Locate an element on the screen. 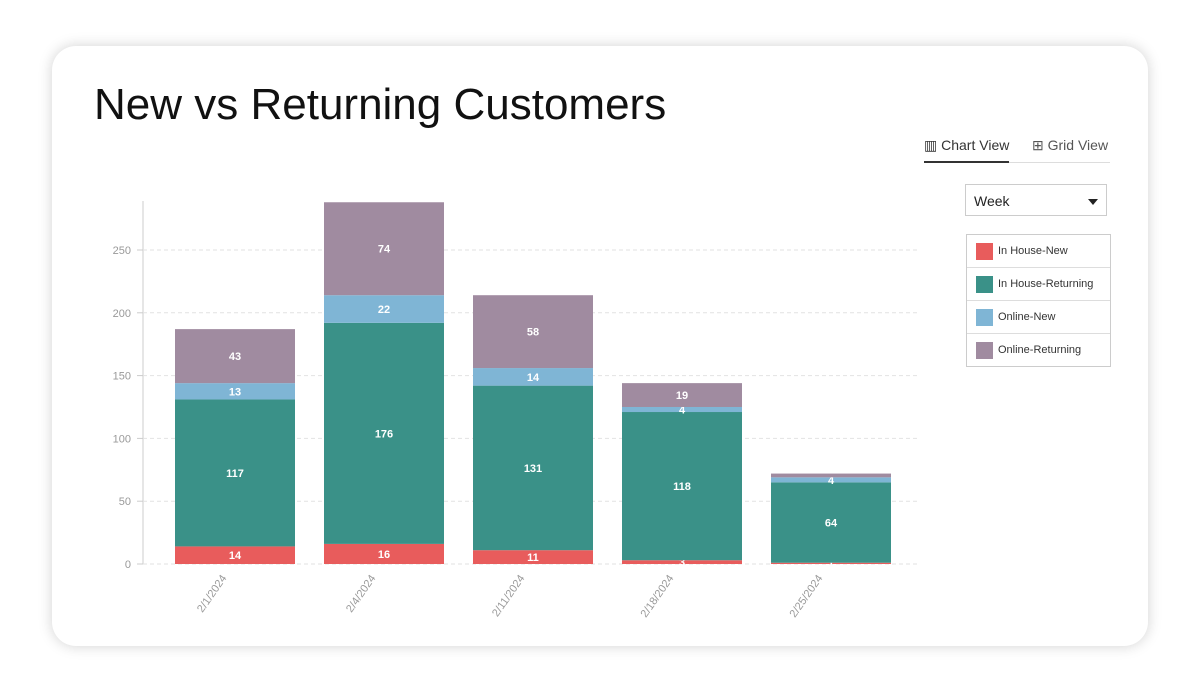 This screenshot has height=693, width=1200. chart-view-tab: ▥ Chart View is located at coordinates (967, 150).